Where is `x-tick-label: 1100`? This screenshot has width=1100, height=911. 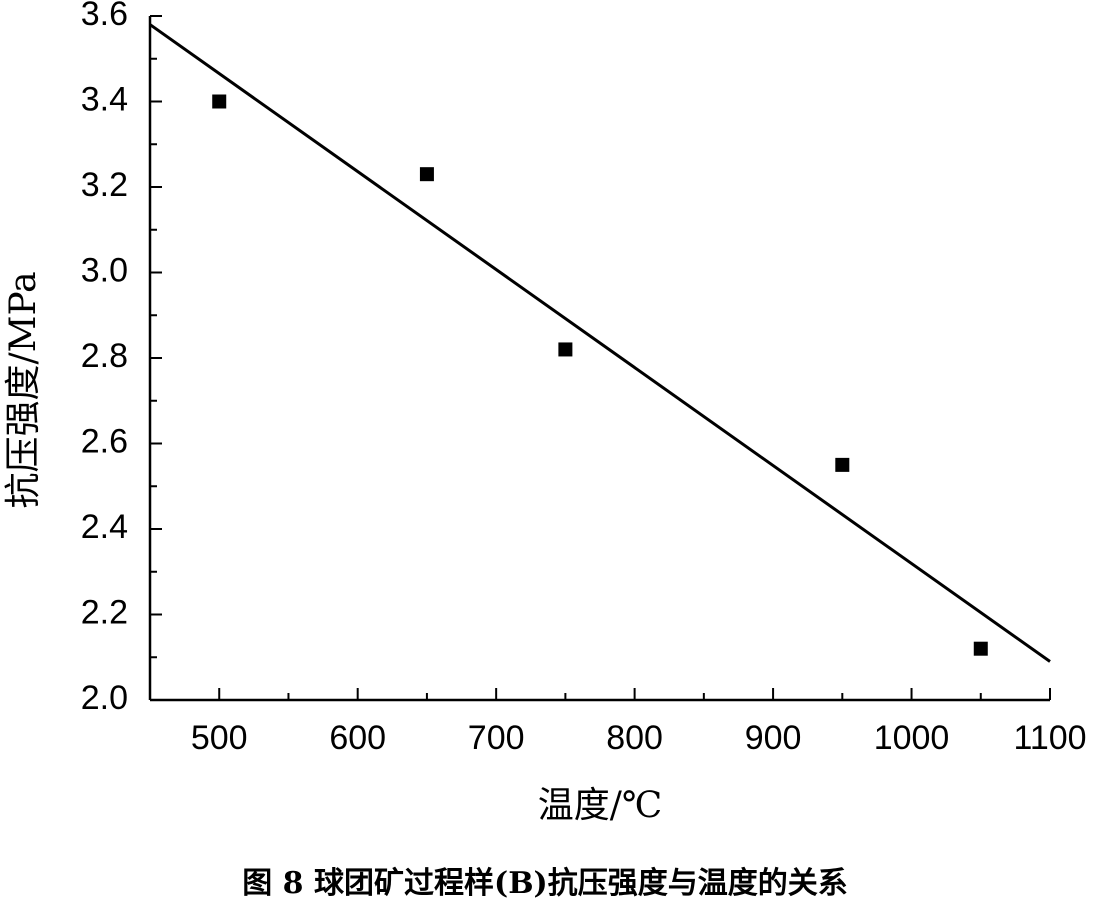 x-tick-label: 1100 is located at coordinates (1049, 738).